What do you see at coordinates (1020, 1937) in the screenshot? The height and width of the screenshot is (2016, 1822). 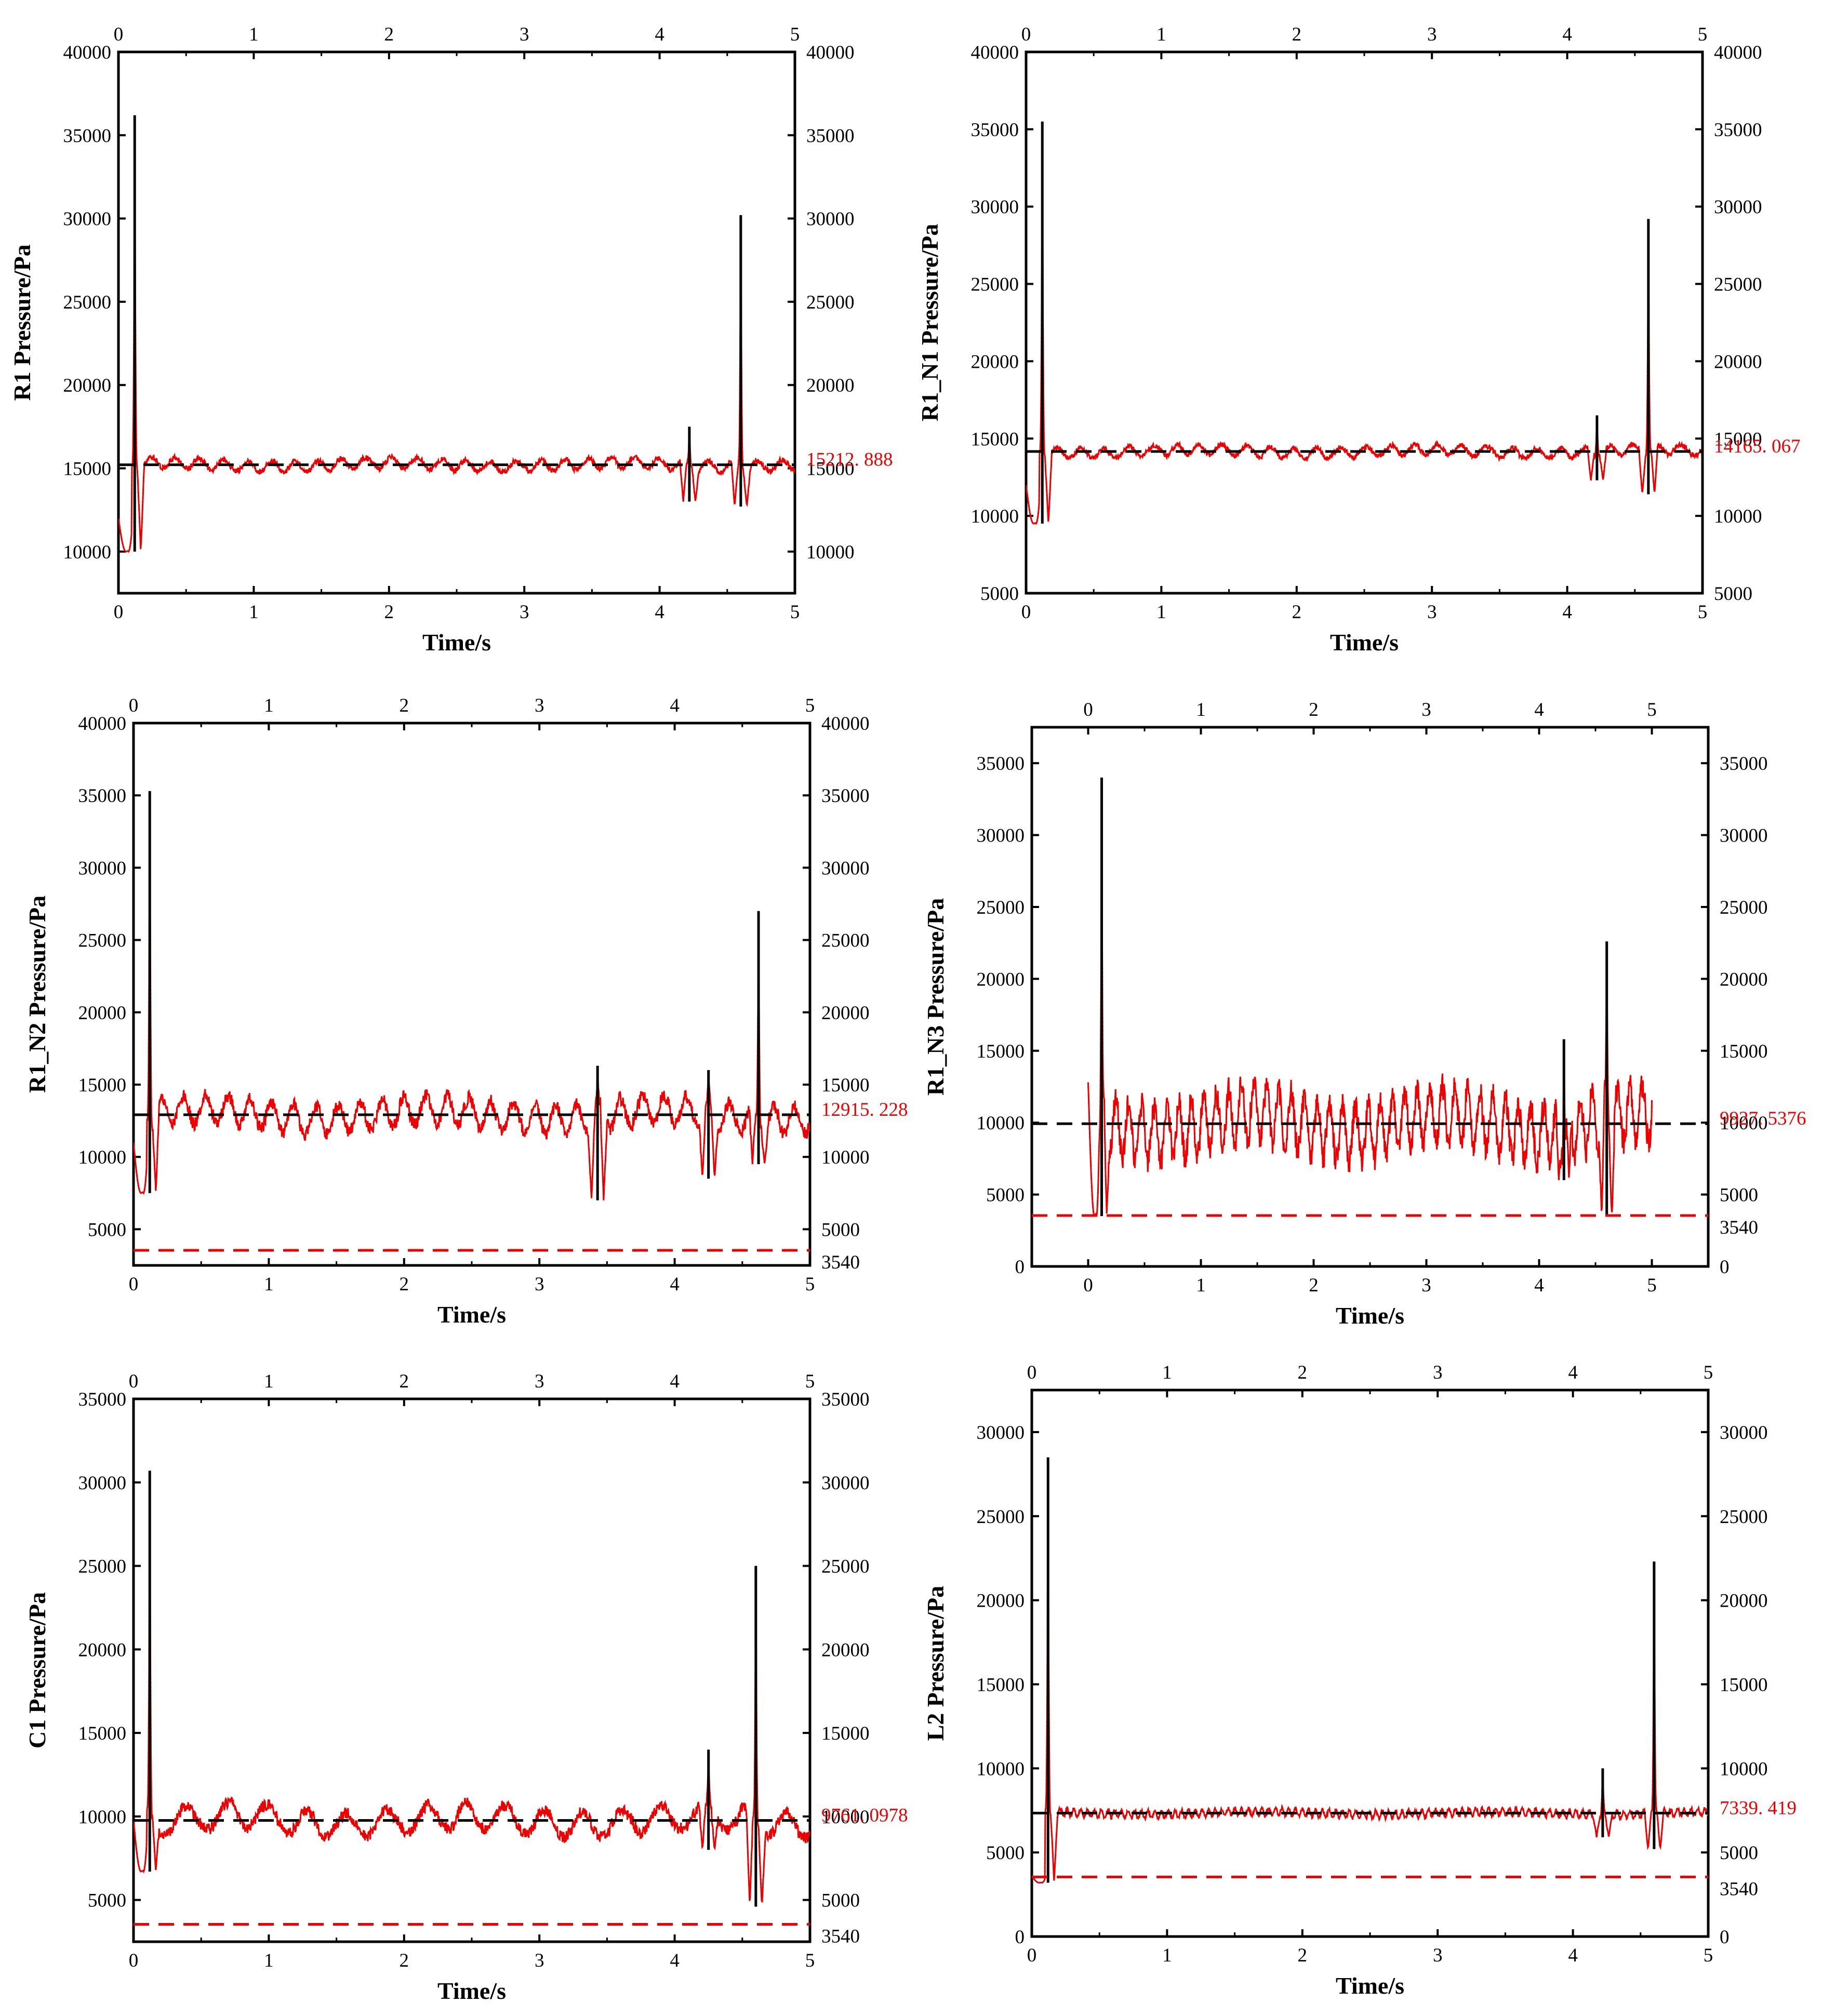 I see `y-tick-label: 0` at bounding box center [1020, 1937].